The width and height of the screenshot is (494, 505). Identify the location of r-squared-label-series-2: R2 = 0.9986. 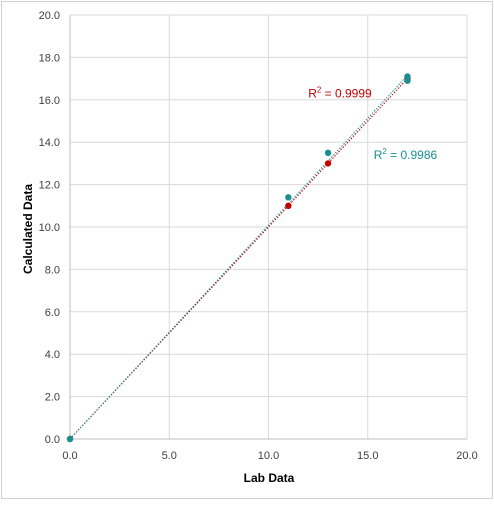
(406, 154).